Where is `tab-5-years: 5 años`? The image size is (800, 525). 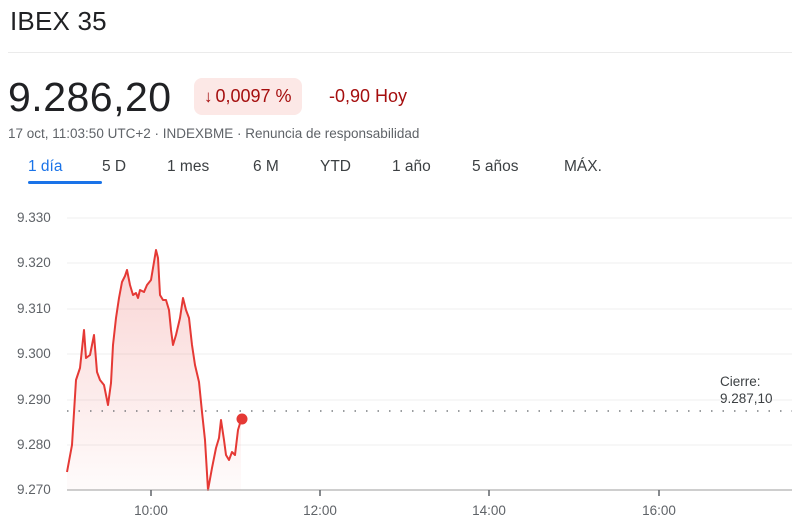 tab-5-years: 5 años is located at coordinates (495, 166).